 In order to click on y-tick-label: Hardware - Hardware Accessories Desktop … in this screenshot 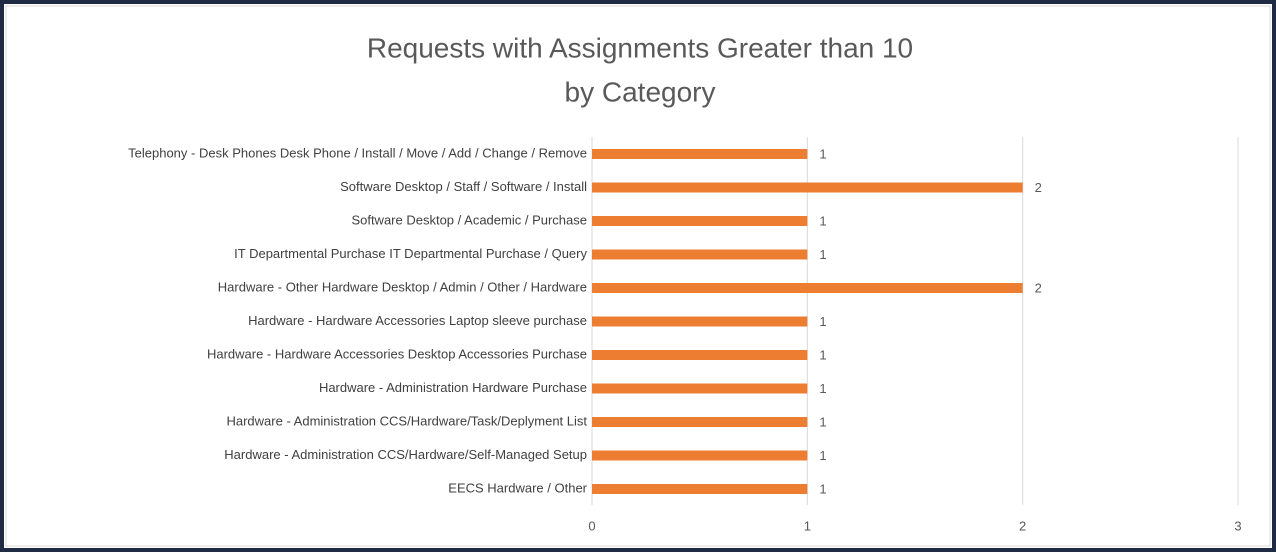, I will do `click(397, 353)`.